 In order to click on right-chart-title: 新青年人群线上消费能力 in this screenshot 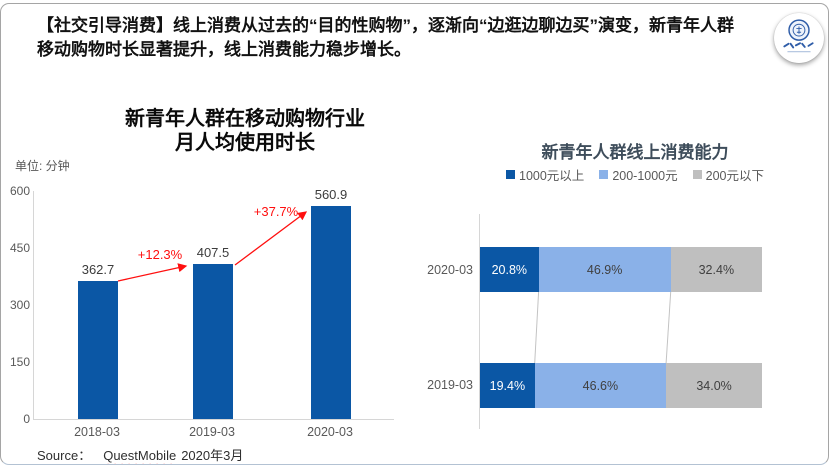, I will do `click(635, 152)`.